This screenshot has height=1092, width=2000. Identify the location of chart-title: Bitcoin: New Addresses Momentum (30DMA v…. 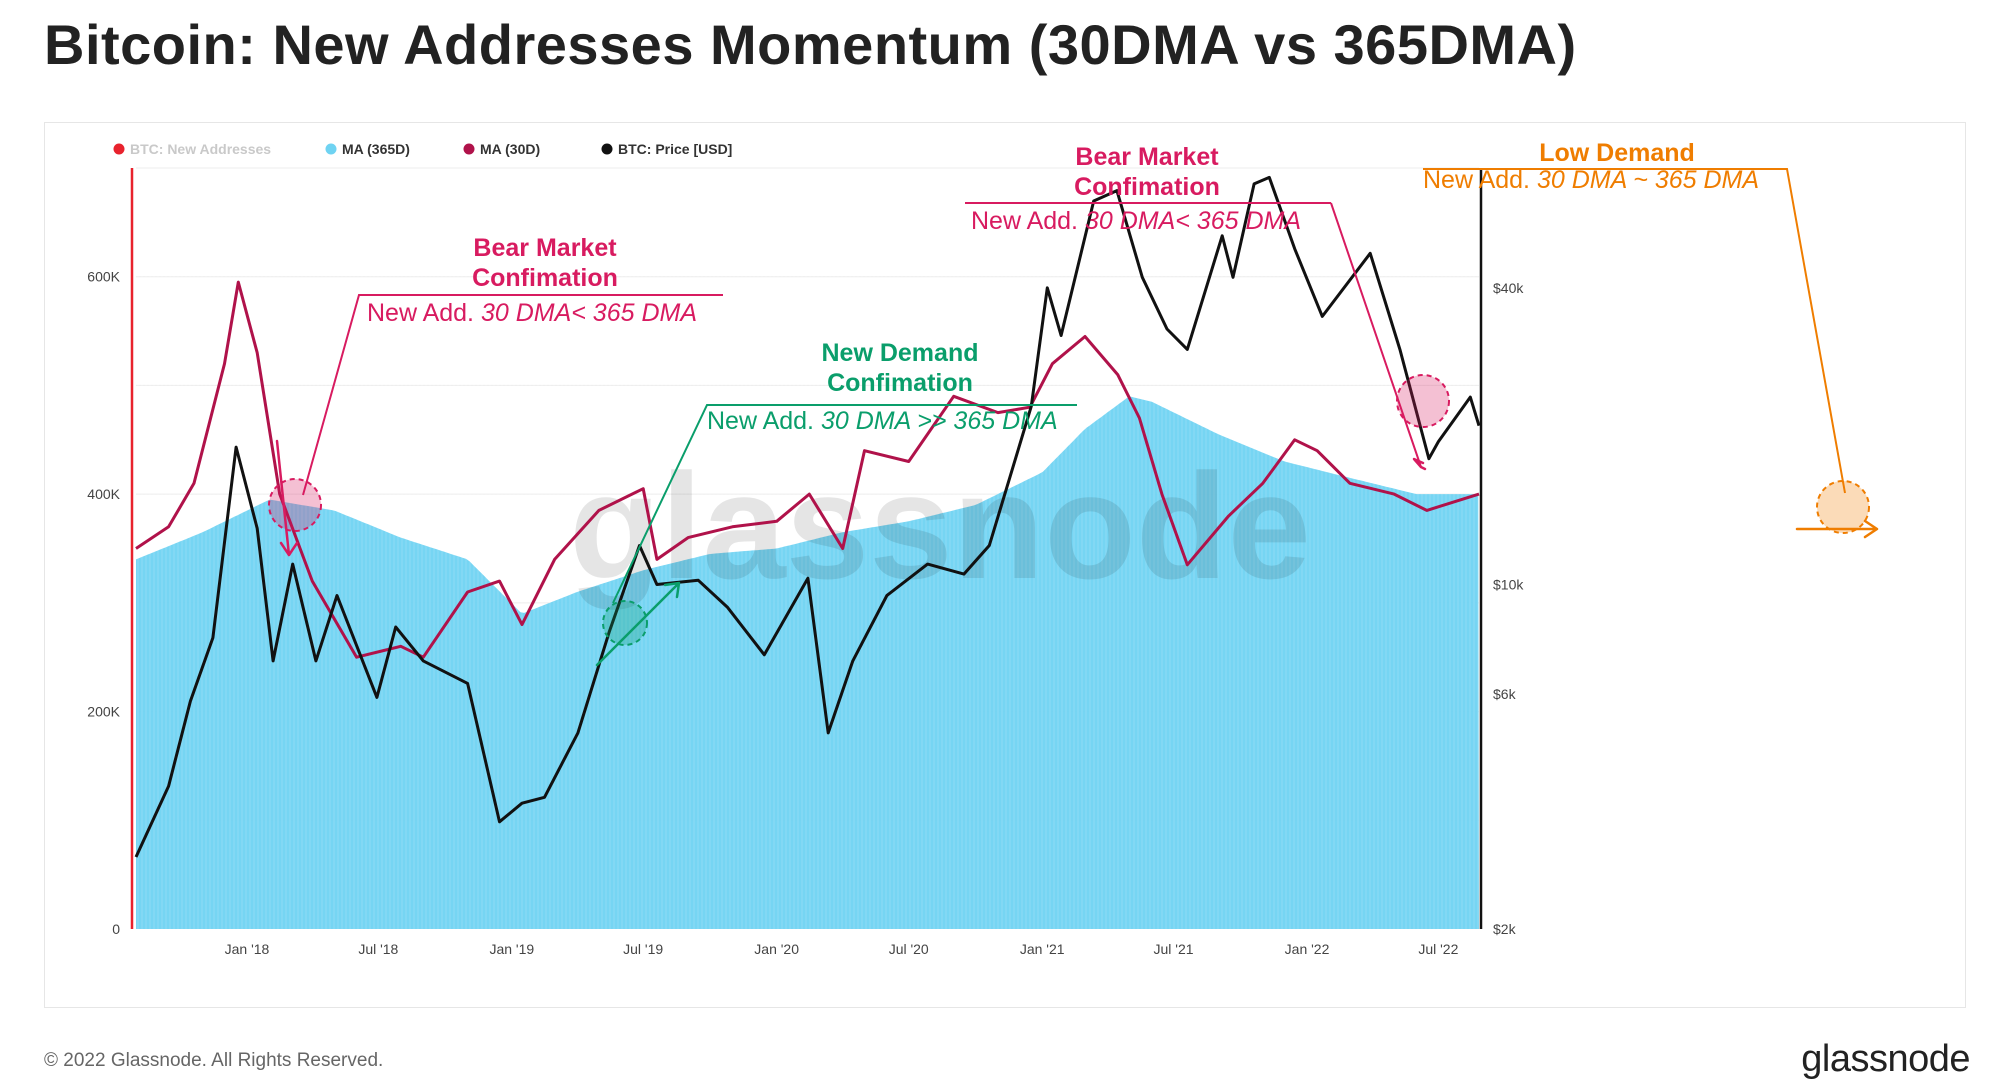
(810, 44).